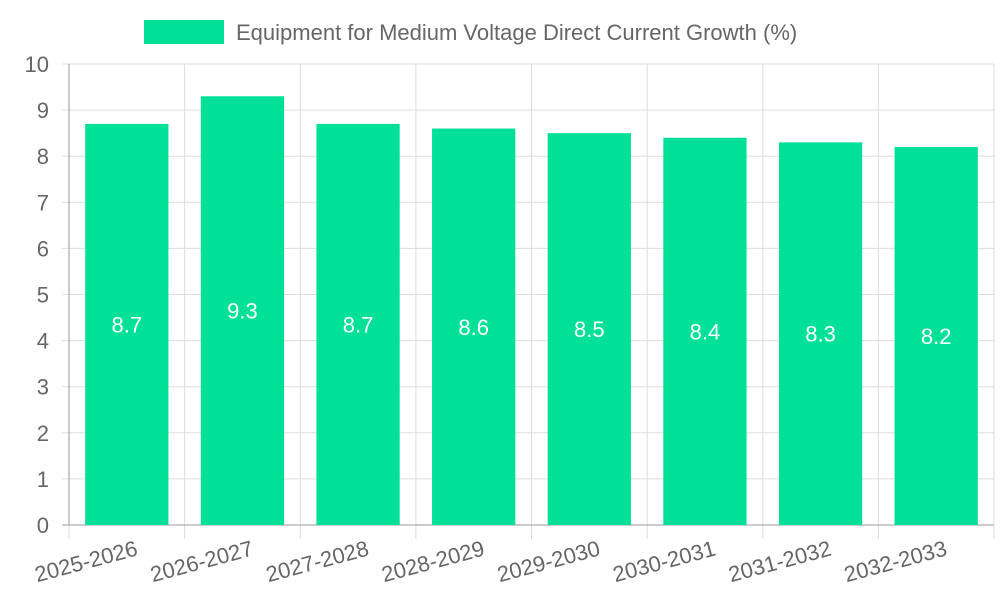  Describe the element at coordinates (317, 561) in the screenshot. I see `x-tick-label: 2027-2028` at that location.